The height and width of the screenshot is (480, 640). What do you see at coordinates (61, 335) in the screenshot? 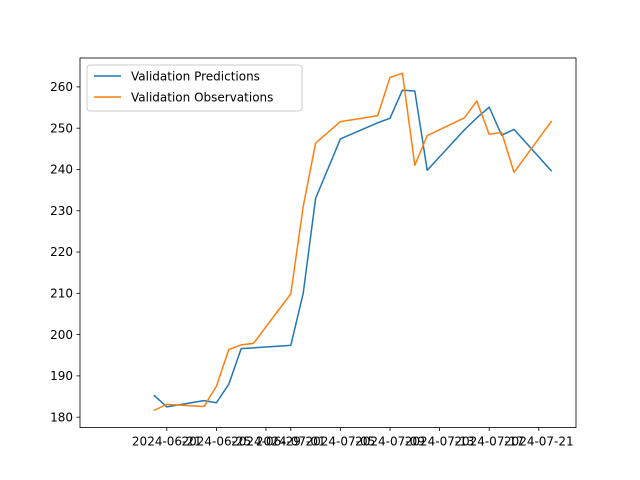
I see `y-tick-label-2: 200` at bounding box center [61, 335].